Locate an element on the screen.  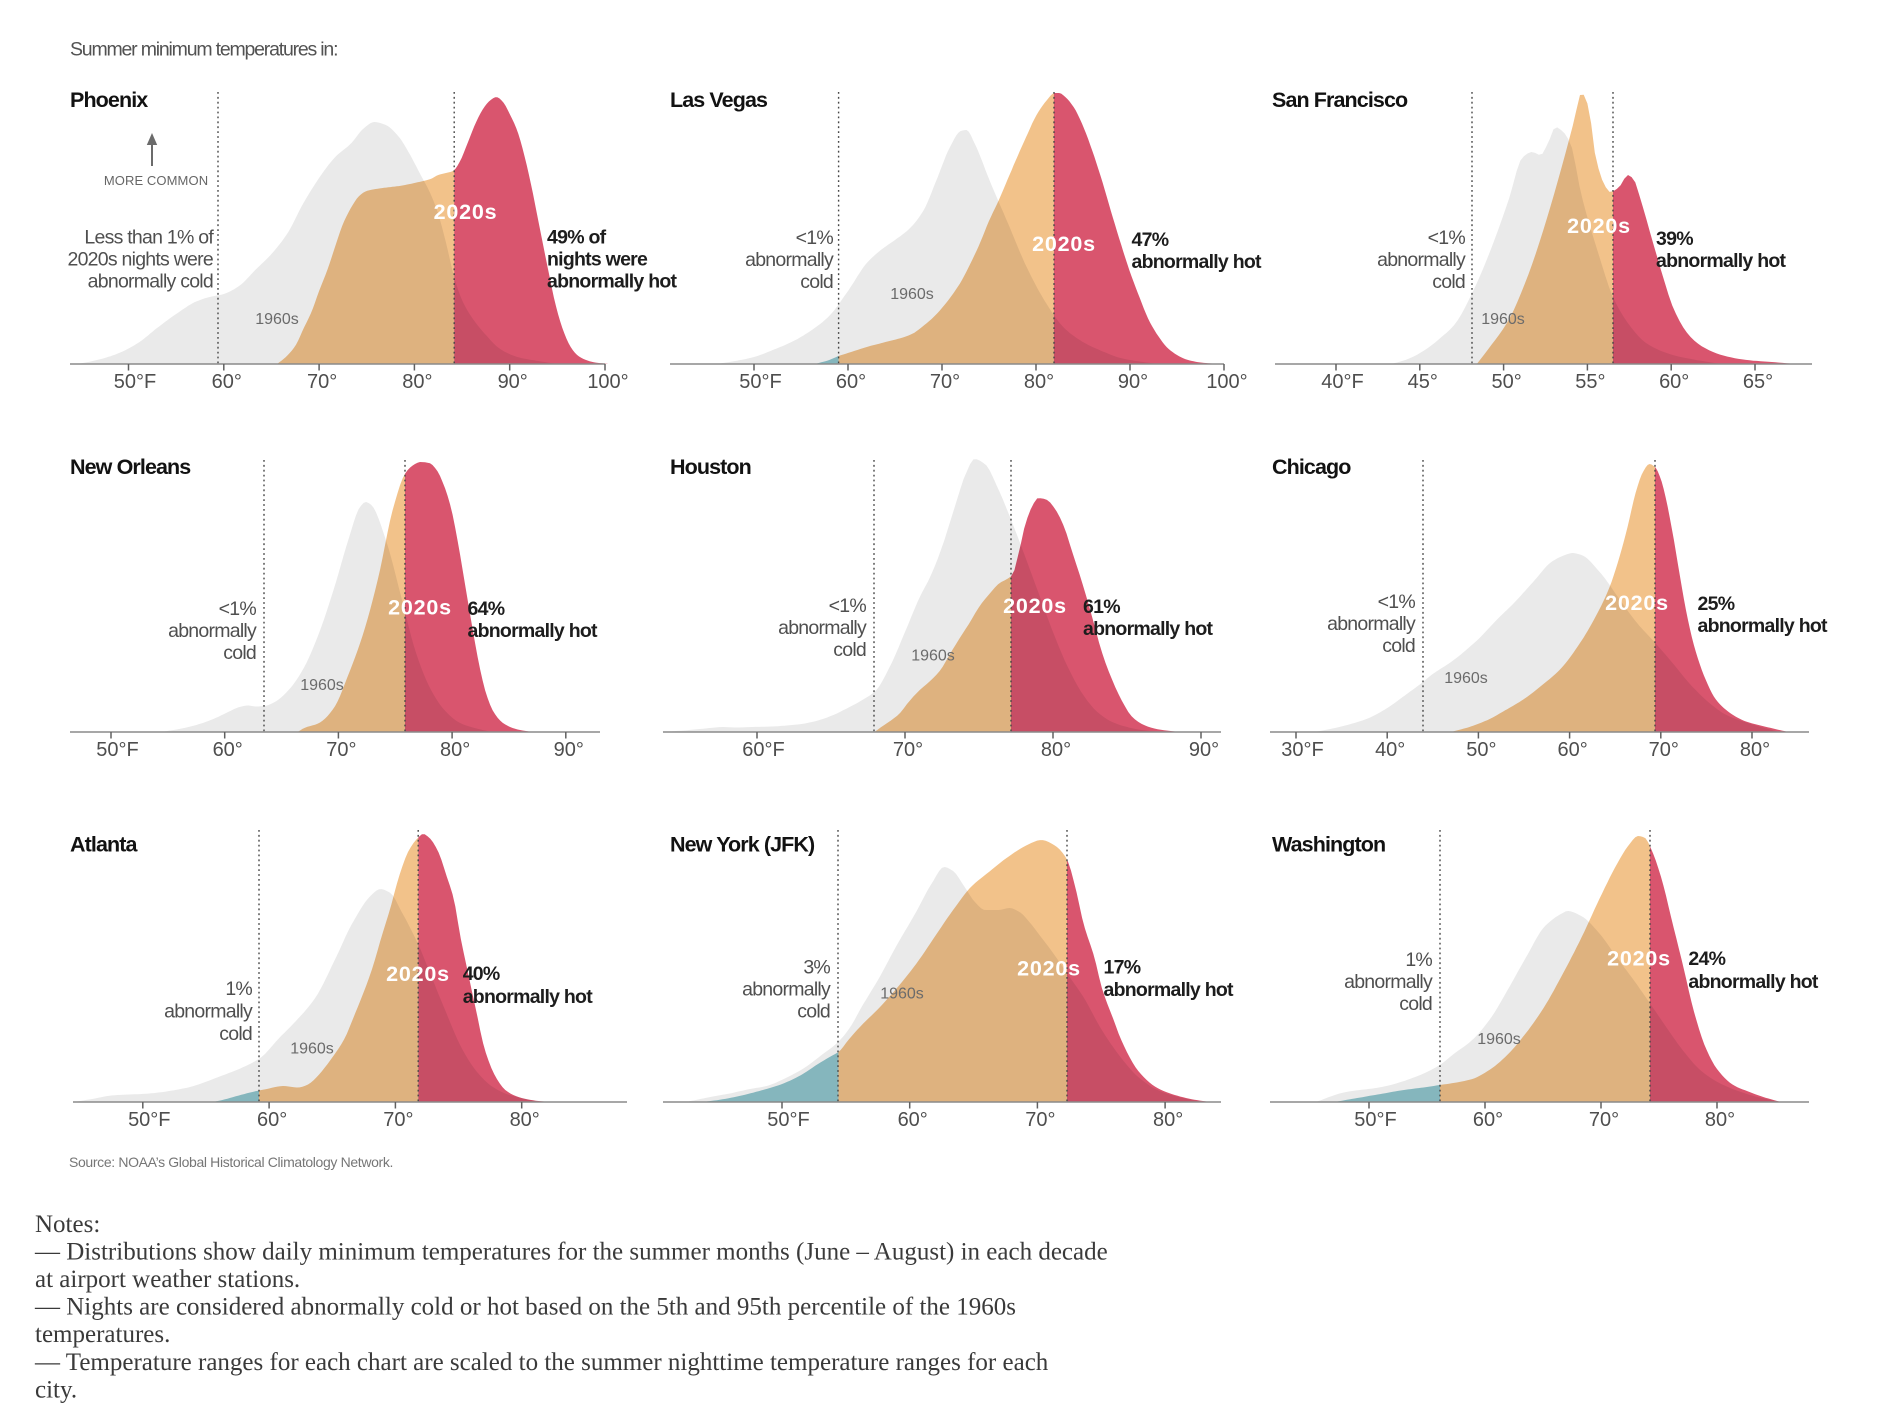
svg-text: MORE COMMON is located at coordinates (156, 180).